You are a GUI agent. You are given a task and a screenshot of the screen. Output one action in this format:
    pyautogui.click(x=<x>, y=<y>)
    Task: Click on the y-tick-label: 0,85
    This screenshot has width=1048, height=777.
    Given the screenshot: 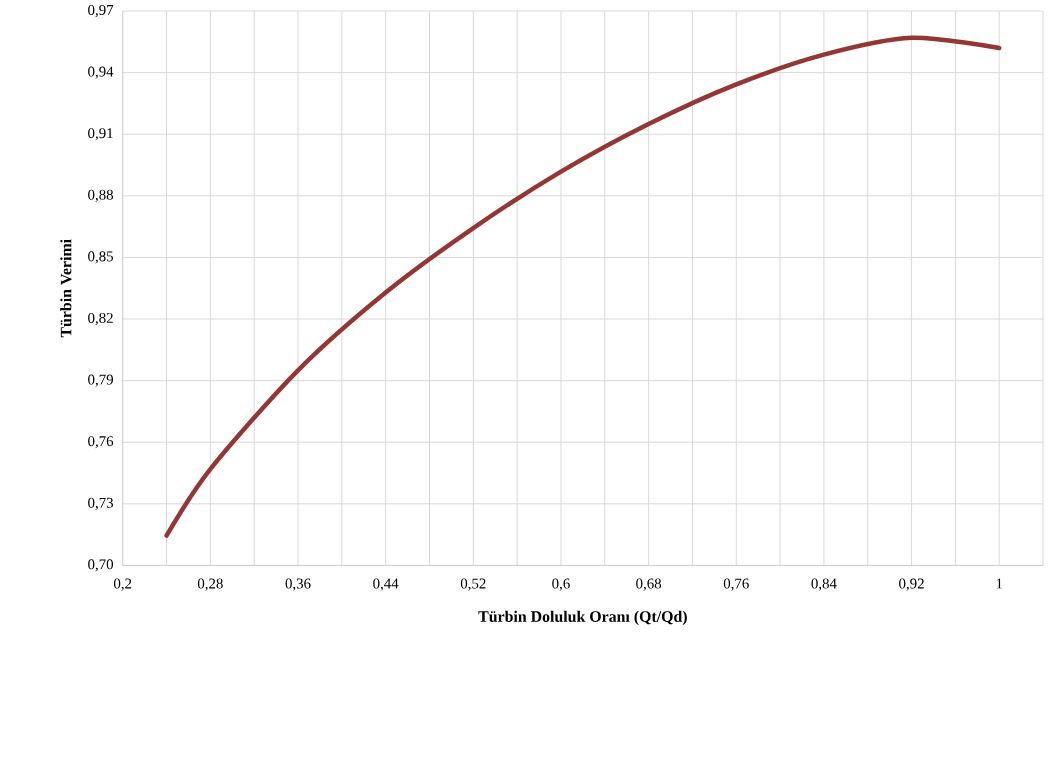 What is the action you would take?
    pyautogui.click(x=101, y=257)
    